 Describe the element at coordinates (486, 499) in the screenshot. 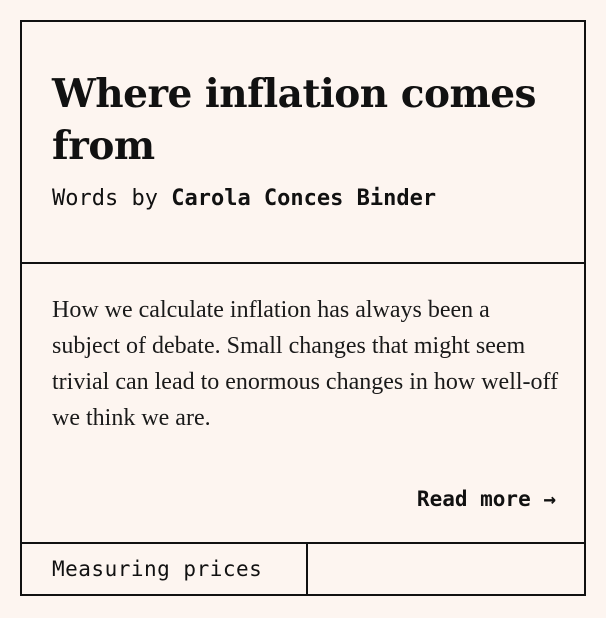

I see `read-more-link: Read more →` at that location.